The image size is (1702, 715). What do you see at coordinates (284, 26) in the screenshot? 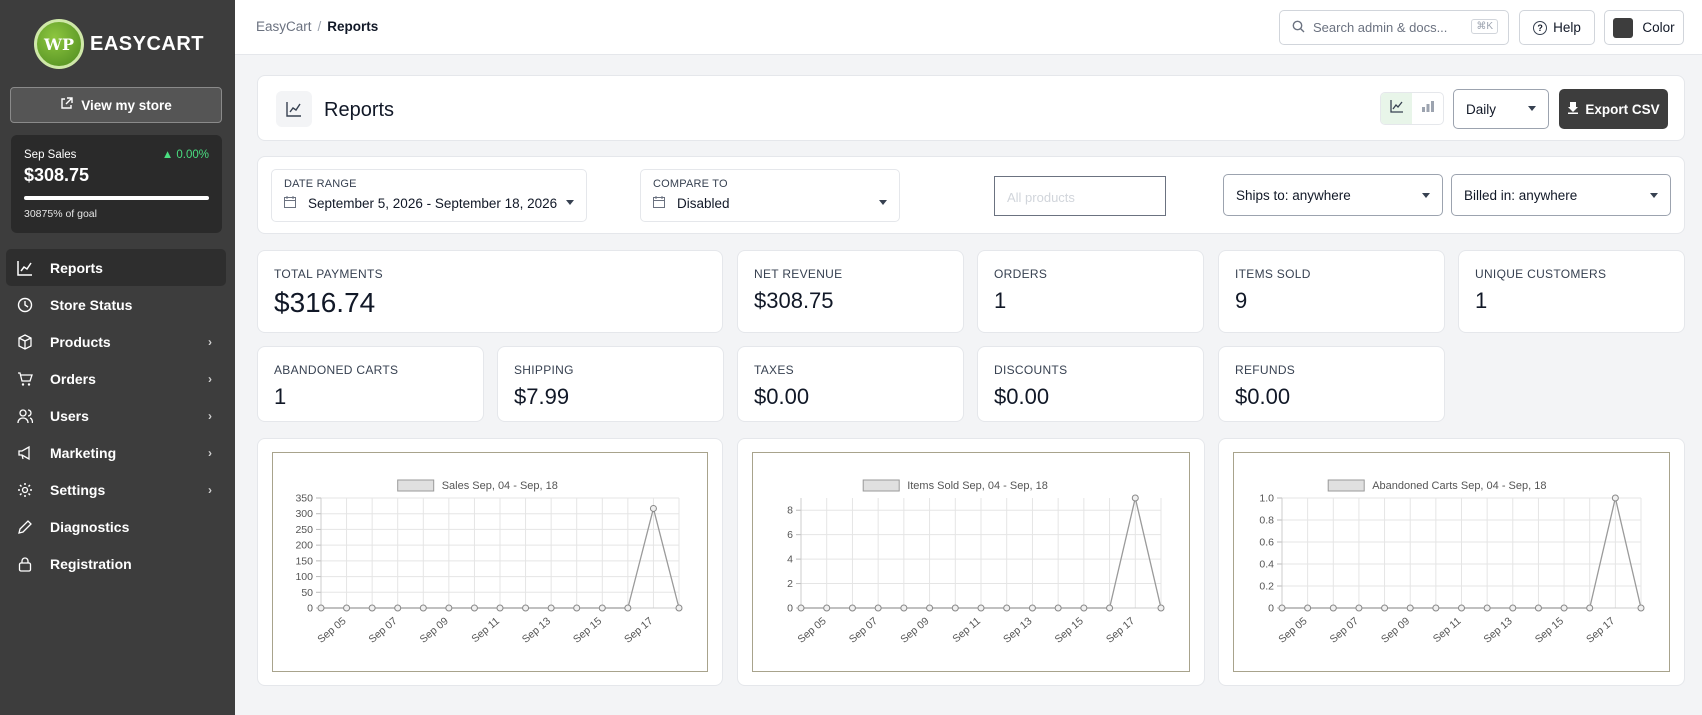
I see `breadcrumb-root: EasyCart` at bounding box center [284, 26].